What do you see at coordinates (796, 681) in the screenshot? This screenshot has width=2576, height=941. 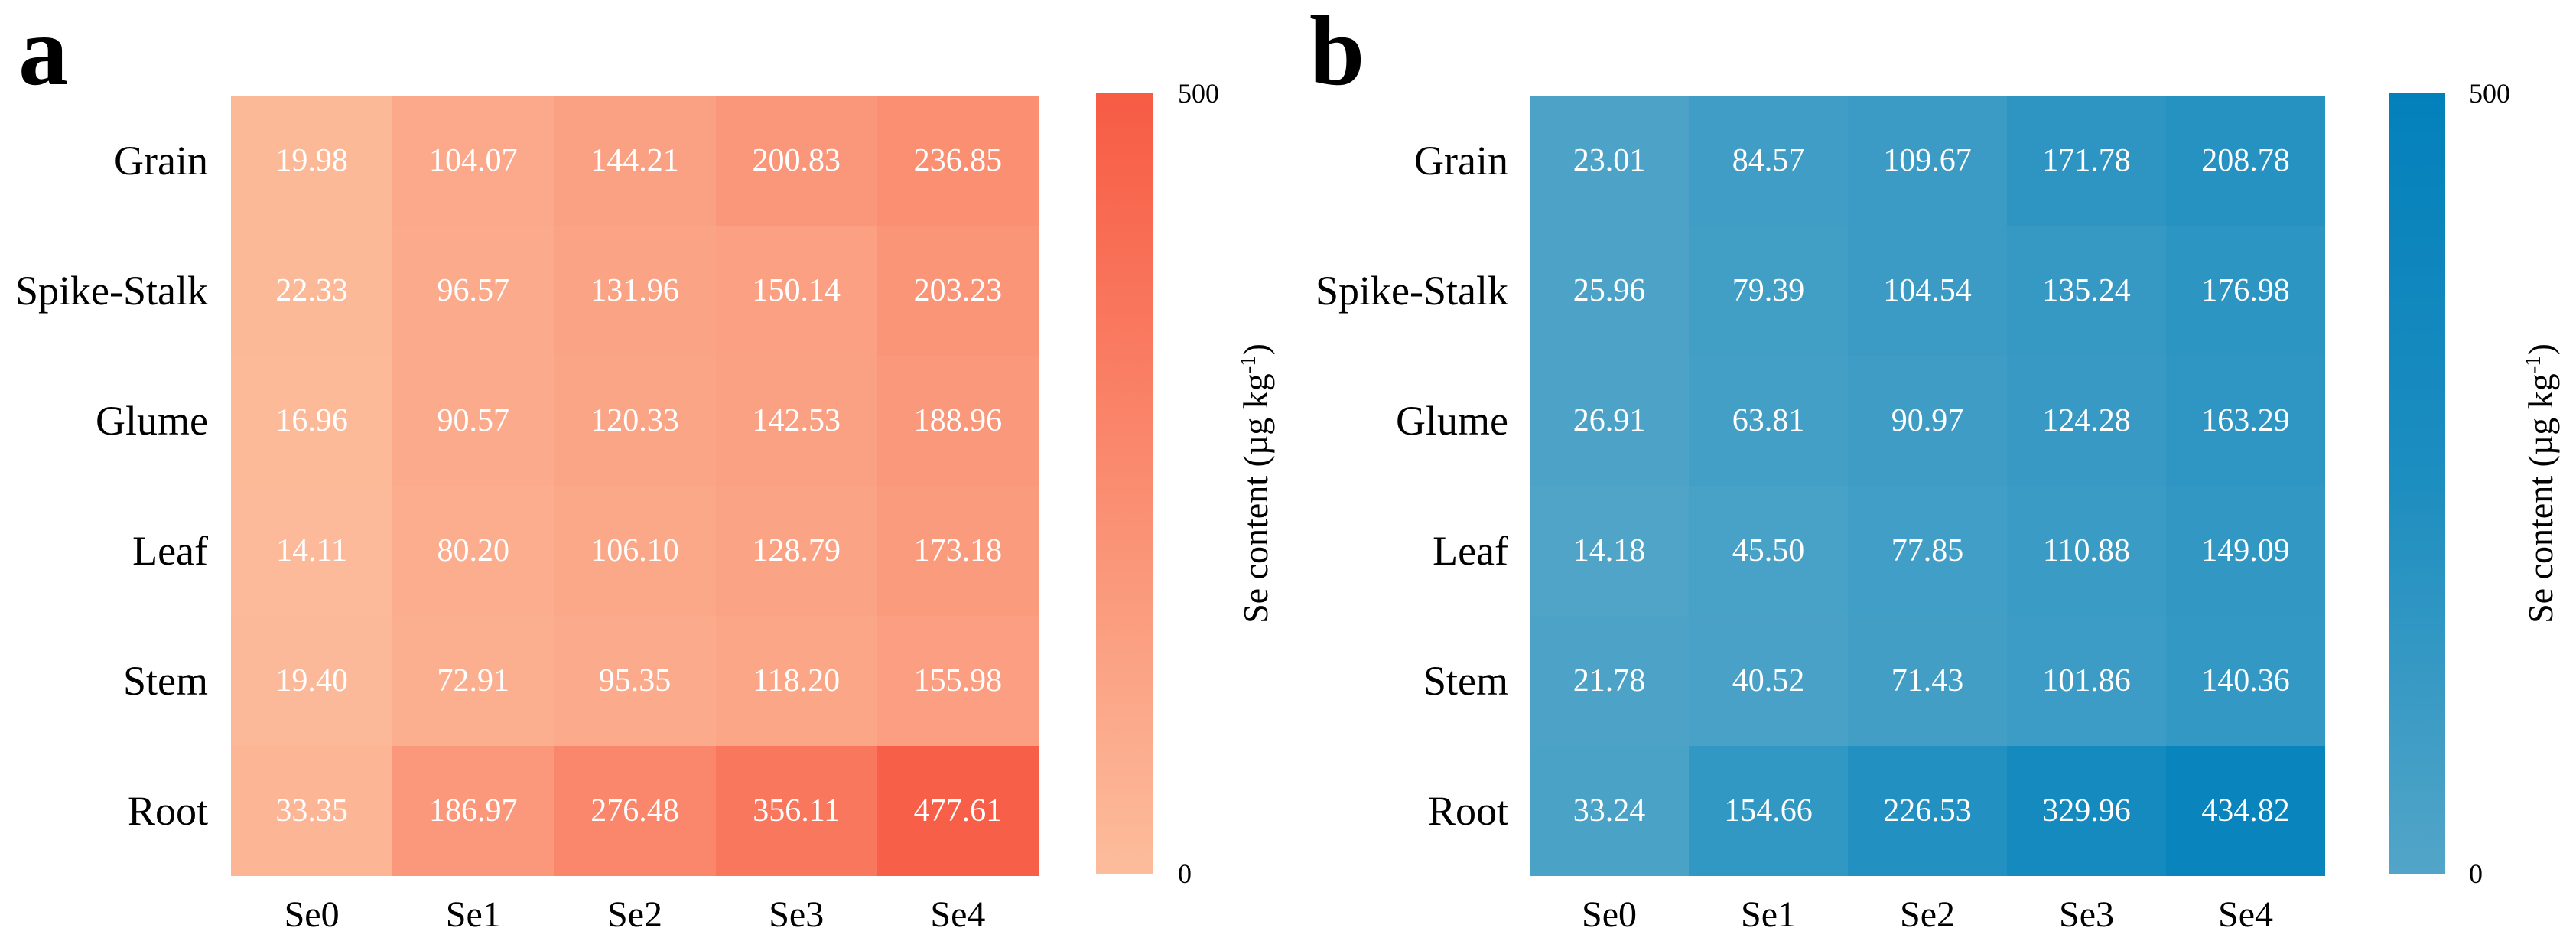 I see `heatmap-cell: 118.20` at bounding box center [796, 681].